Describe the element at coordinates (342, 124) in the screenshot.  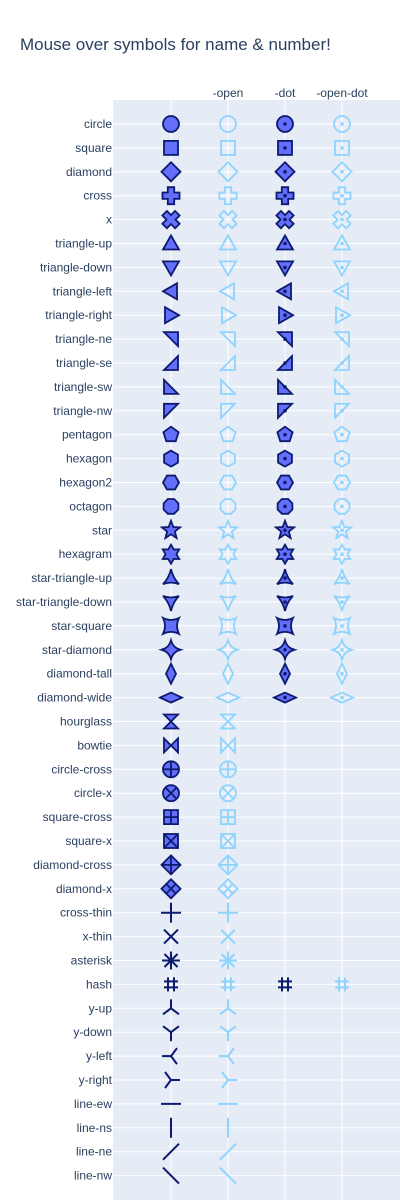
I see `marker-circle-open-dot` at that location.